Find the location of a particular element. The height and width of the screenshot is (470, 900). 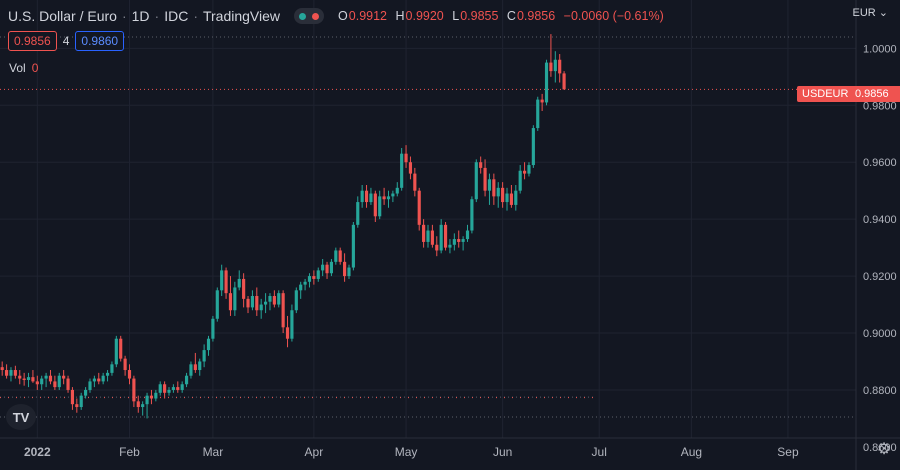

volume-legend: Vol 0 is located at coordinates (23, 68).